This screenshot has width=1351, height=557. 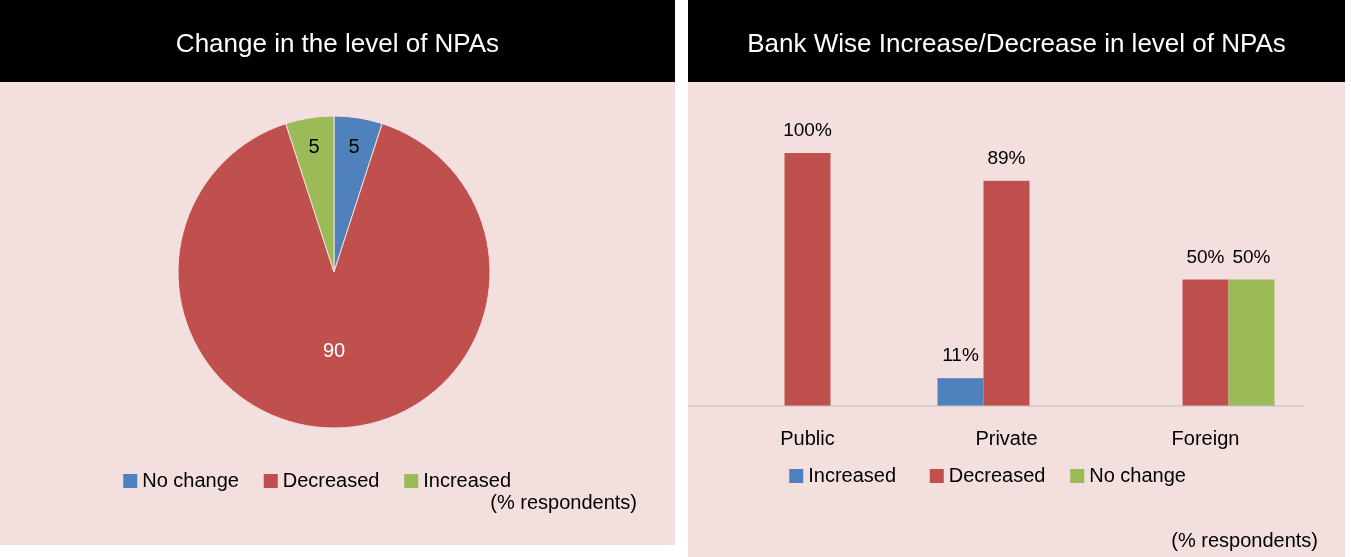 What do you see at coordinates (1006, 157) in the screenshot?
I see `data-label: 89%` at bounding box center [1006, 157].